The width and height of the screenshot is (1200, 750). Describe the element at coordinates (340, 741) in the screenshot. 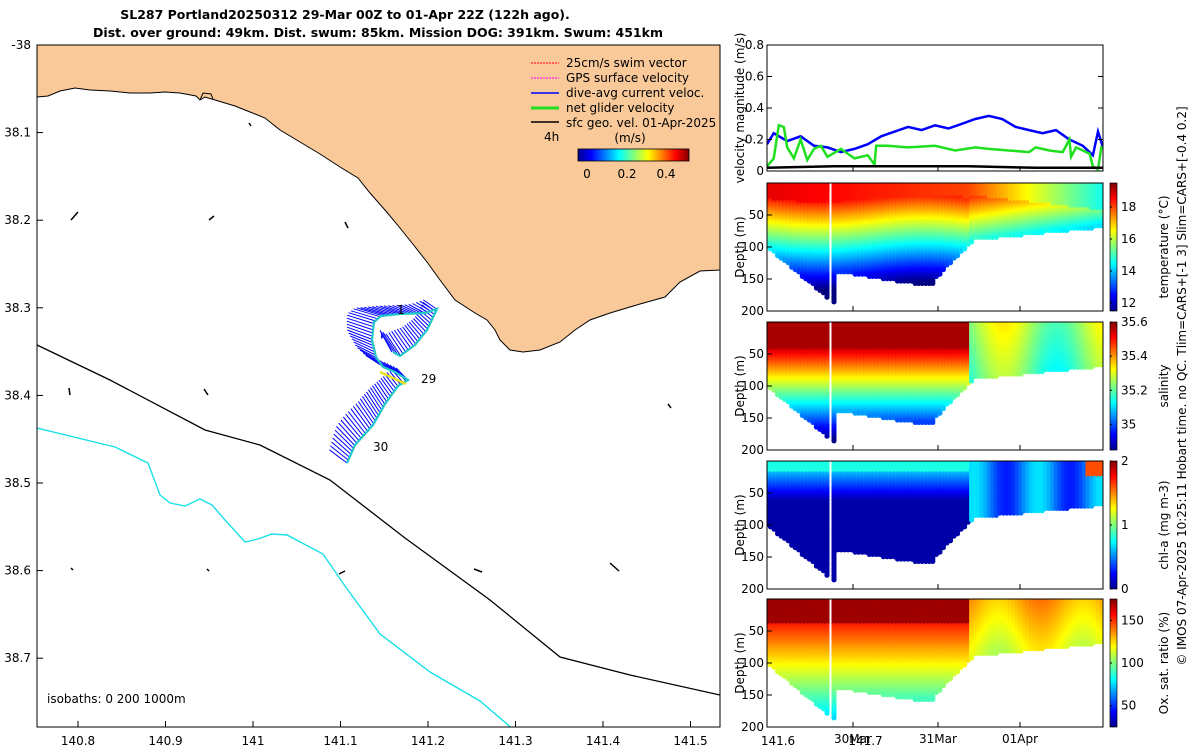

I see `map-xtick-label: 141.1` at that location.